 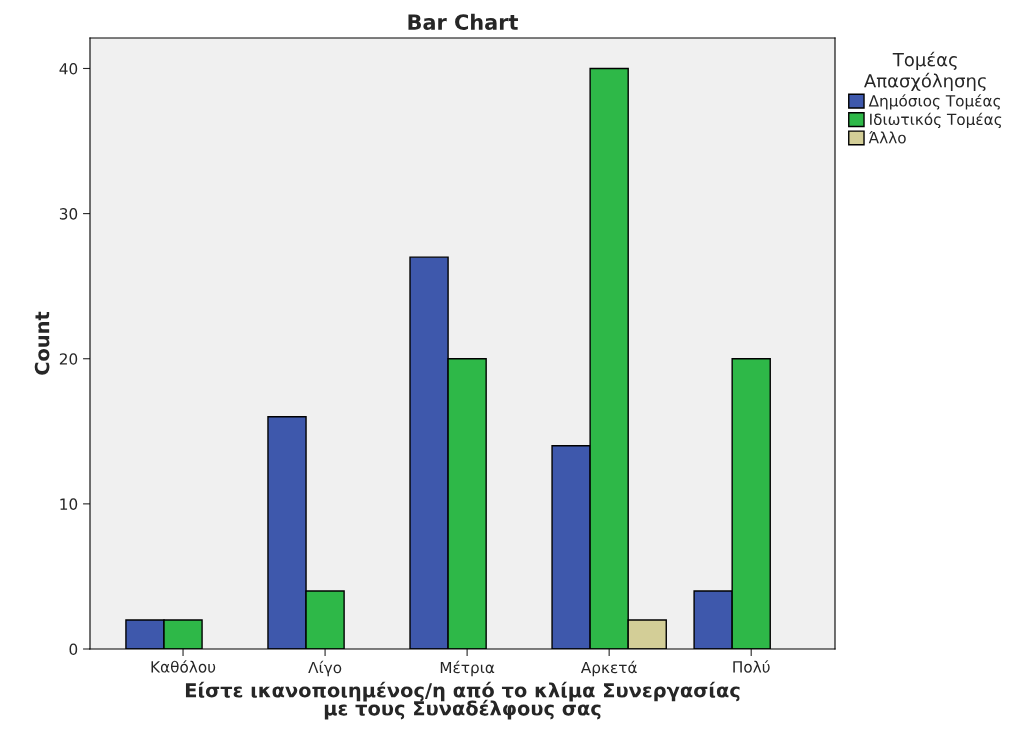 I want to click on chart-title: Bar Chart, so click(x=463, y=21).